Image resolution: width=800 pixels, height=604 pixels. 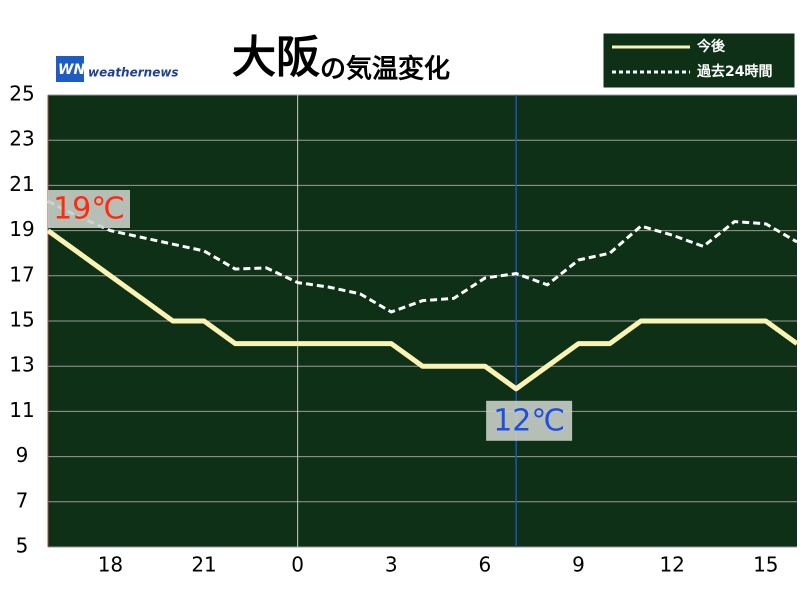 I want to click on y-tick-label: 17, so click(x=21, y=274).